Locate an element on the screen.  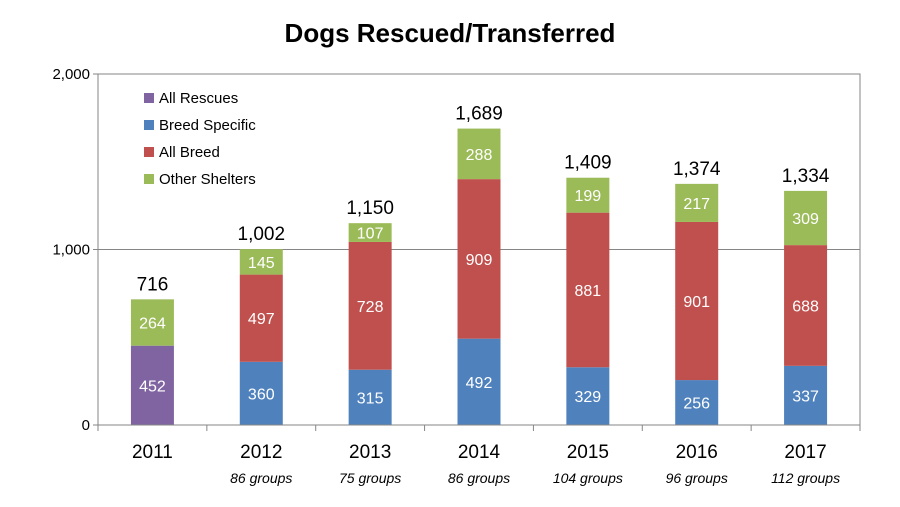
segment-value-label: 497 is located at coordinates (261, 319).